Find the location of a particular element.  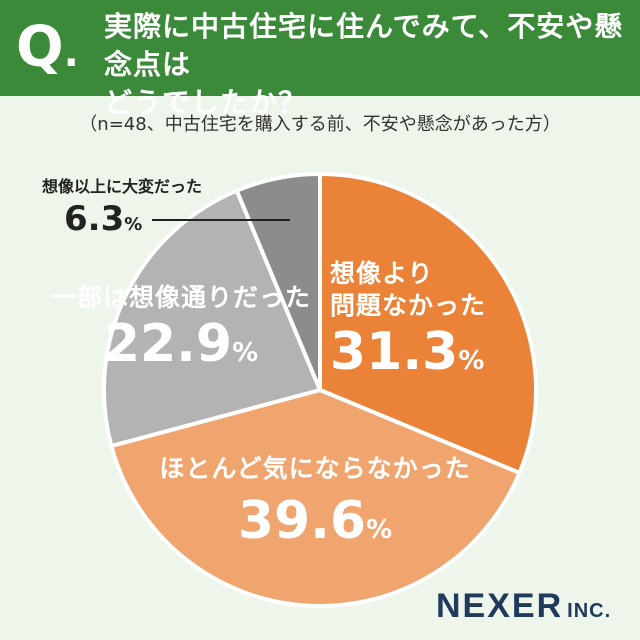

slice-value-no-problem: 31.3% is located at coordinates (407, 352).